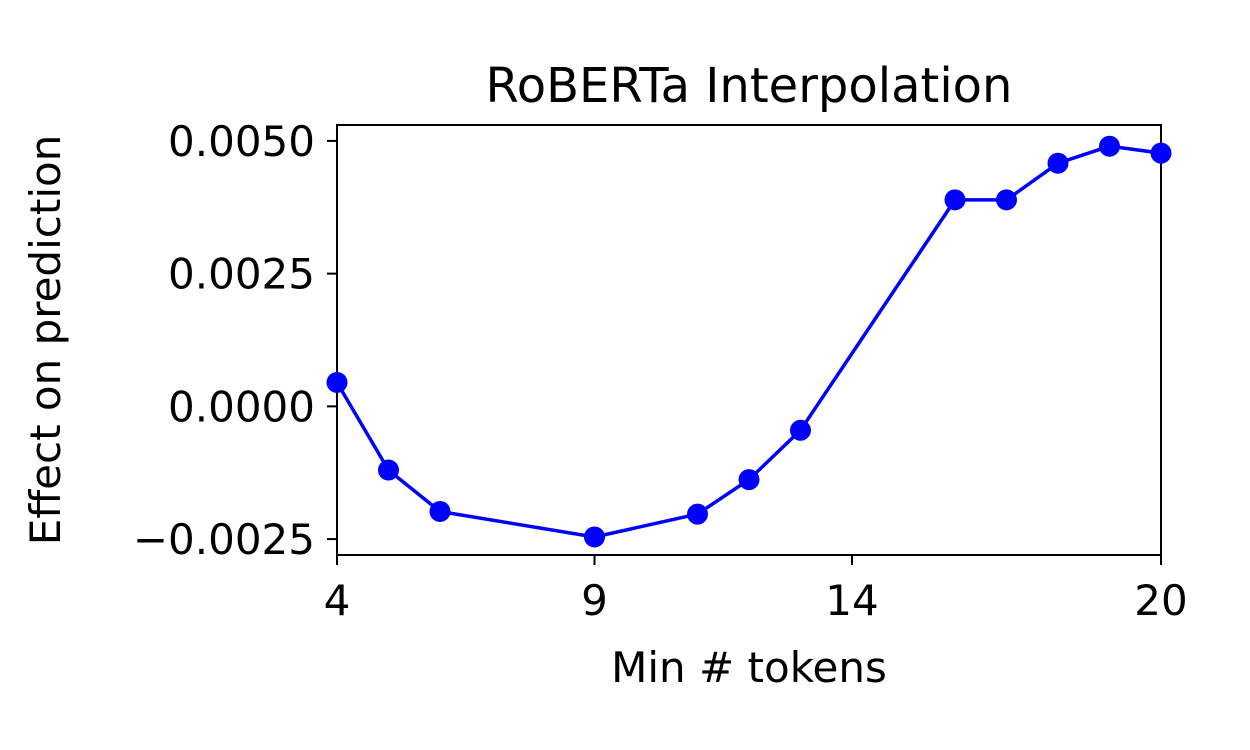 The image size is (1250, 750). I want to click on chart-title: RoBERTa Interpolation, so click(749, 86).